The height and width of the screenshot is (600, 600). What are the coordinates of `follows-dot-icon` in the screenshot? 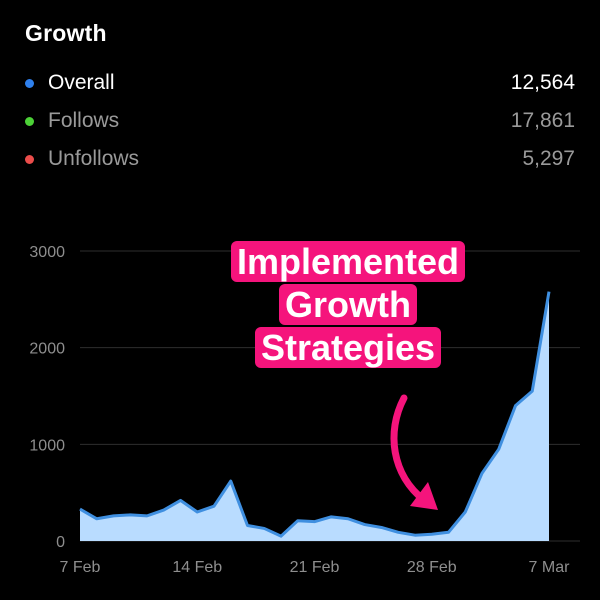 It's located at (29, 121).